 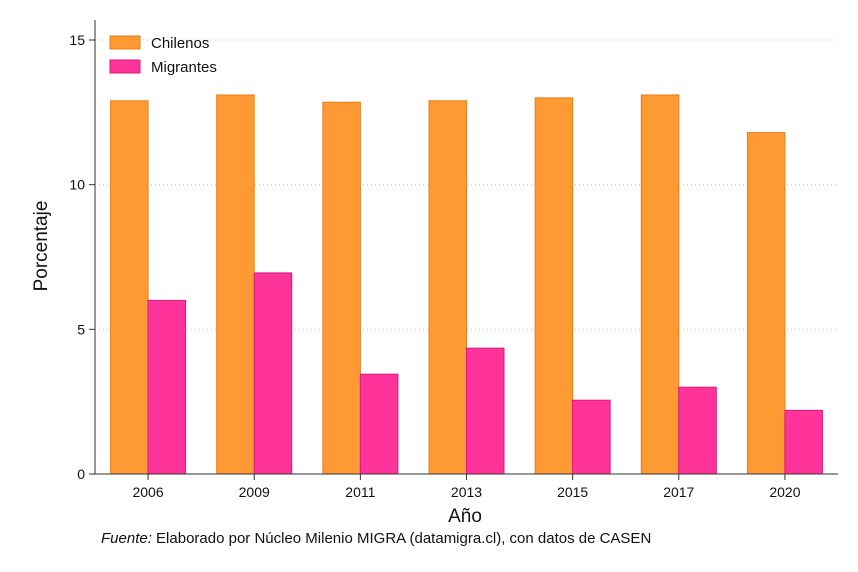 What do you see at coordinates (163, 55) in the screenshot?
I see `legend: Chilenos Migrantes` at bounding box center [163, 55].